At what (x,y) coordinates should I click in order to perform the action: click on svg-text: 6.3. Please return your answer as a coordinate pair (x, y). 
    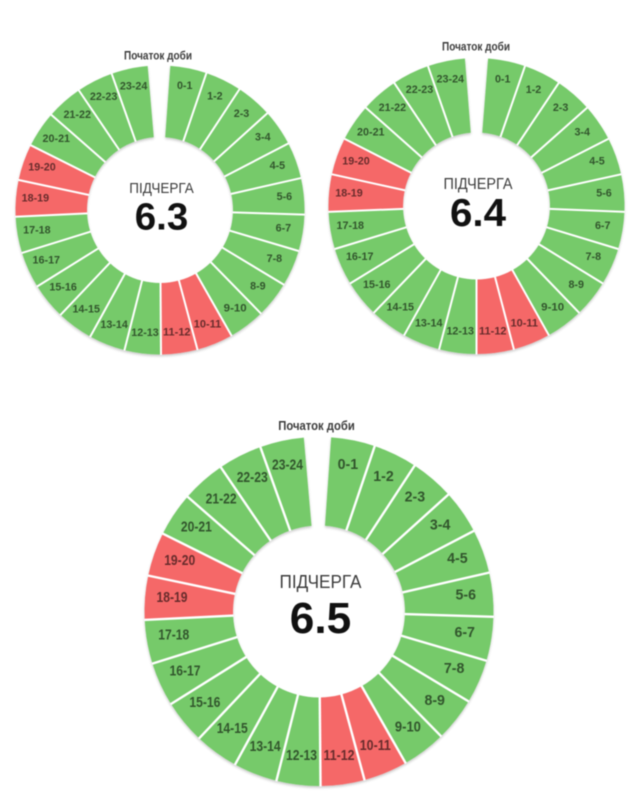
    Looking at the image, I should click on (162, 217).